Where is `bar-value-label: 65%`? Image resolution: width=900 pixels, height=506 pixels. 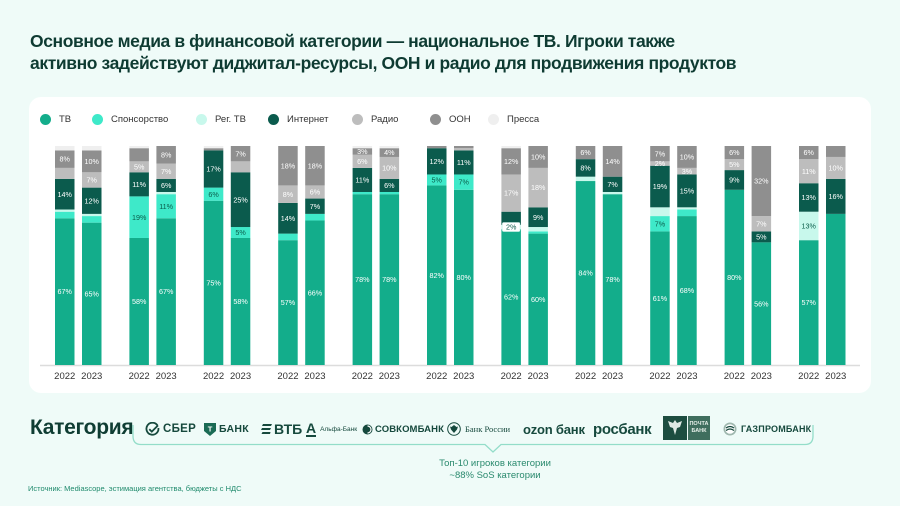 bar-value-label: 65% is located at coordinates (92, 293).